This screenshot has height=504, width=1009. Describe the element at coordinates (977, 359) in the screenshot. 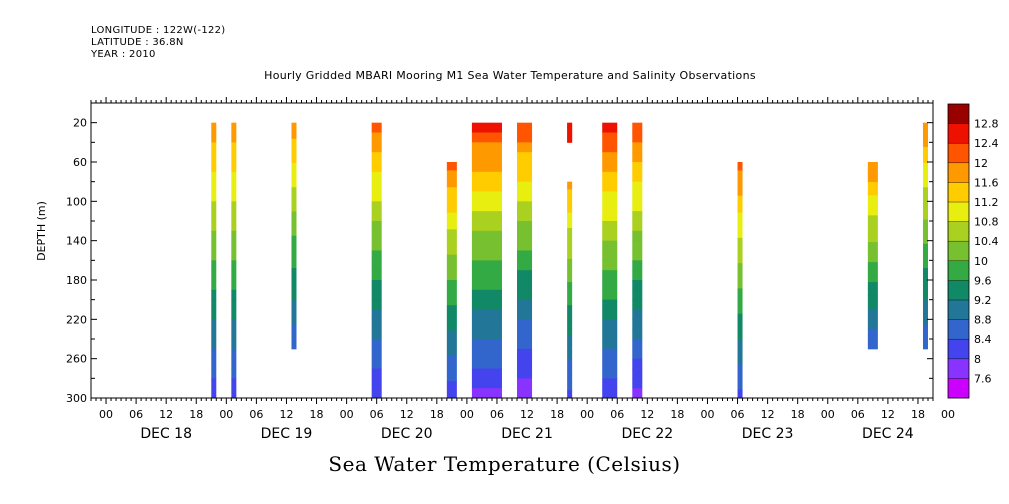

I see `colorbar-tick-label: 8` at that location.